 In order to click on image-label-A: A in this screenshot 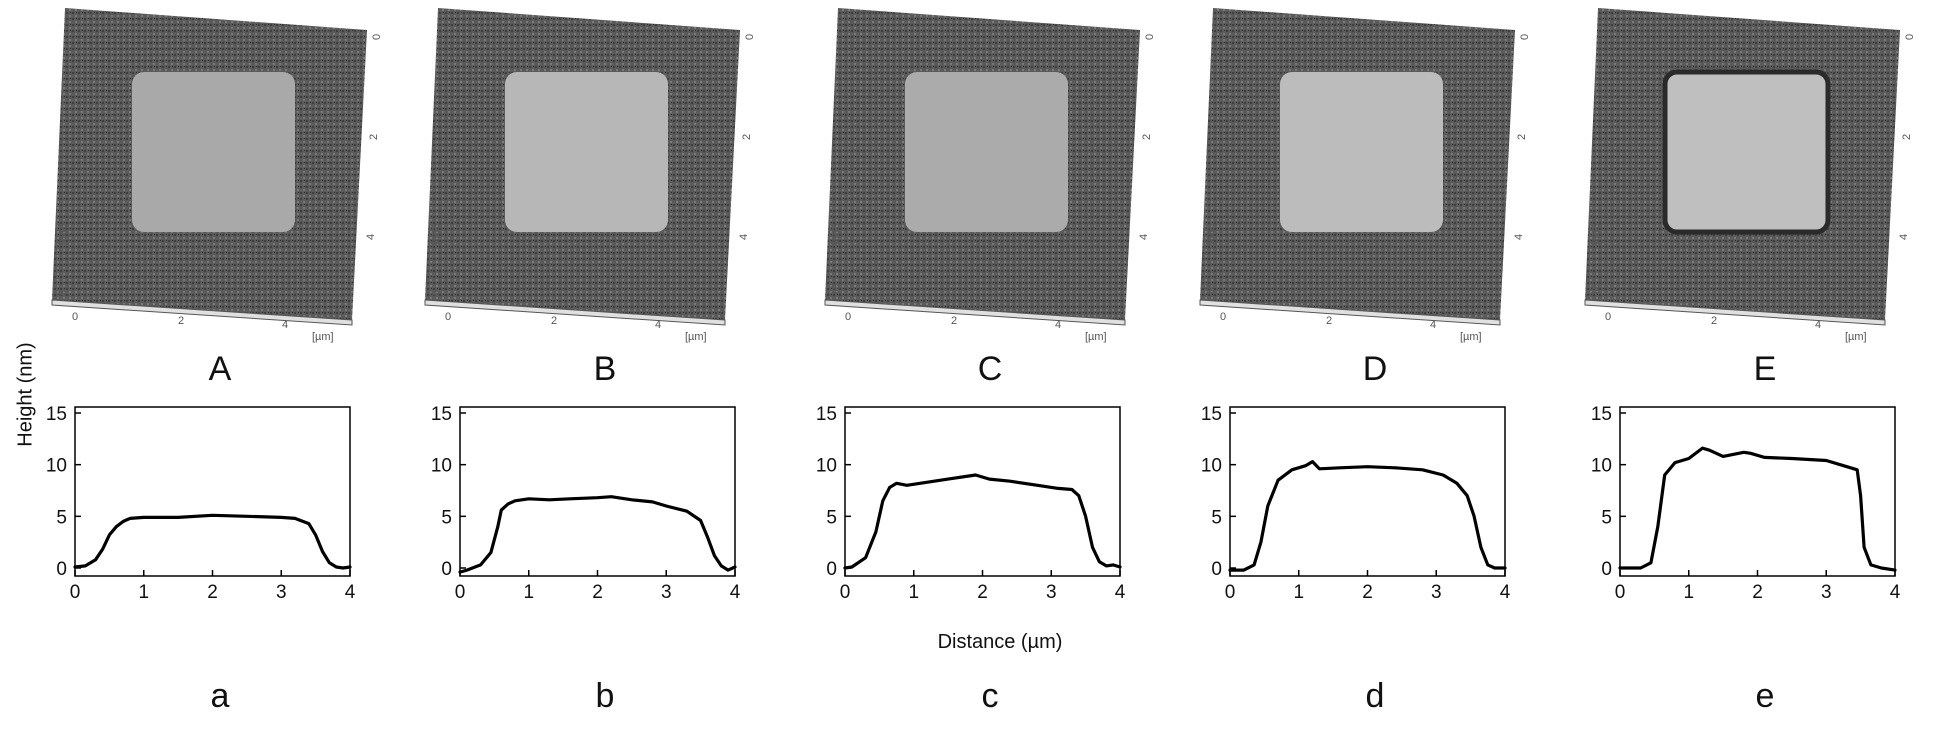, I will do `click(220, 369)`.